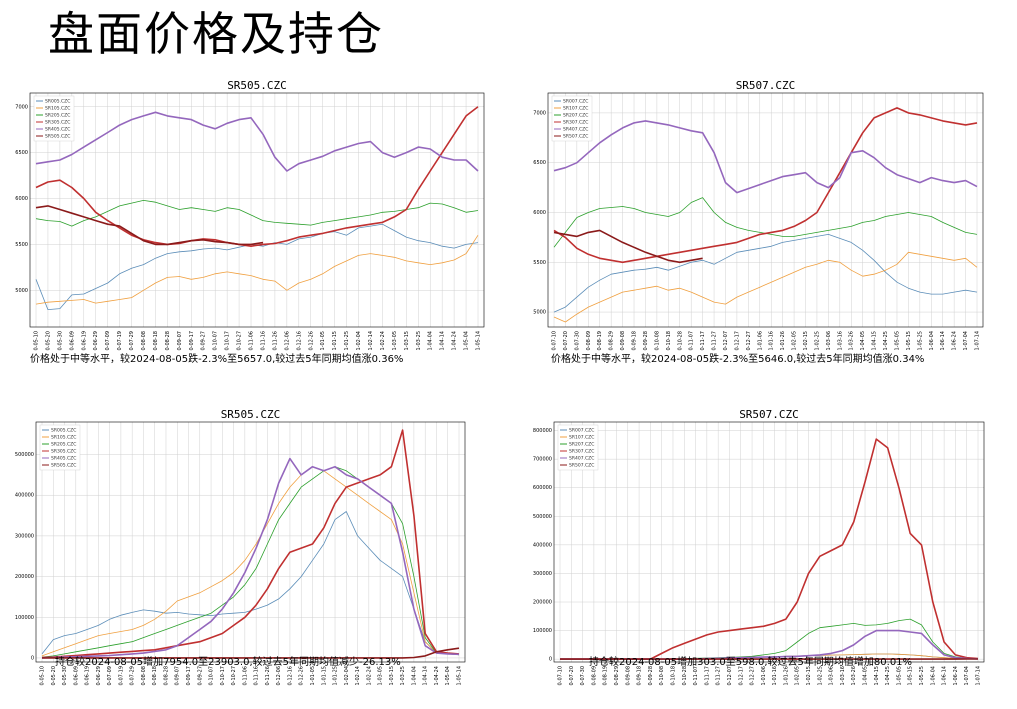 The width and height of the screenshot is (1017, 709). I want to click on x-tick-label: 0-07-30, so click(577, 341).